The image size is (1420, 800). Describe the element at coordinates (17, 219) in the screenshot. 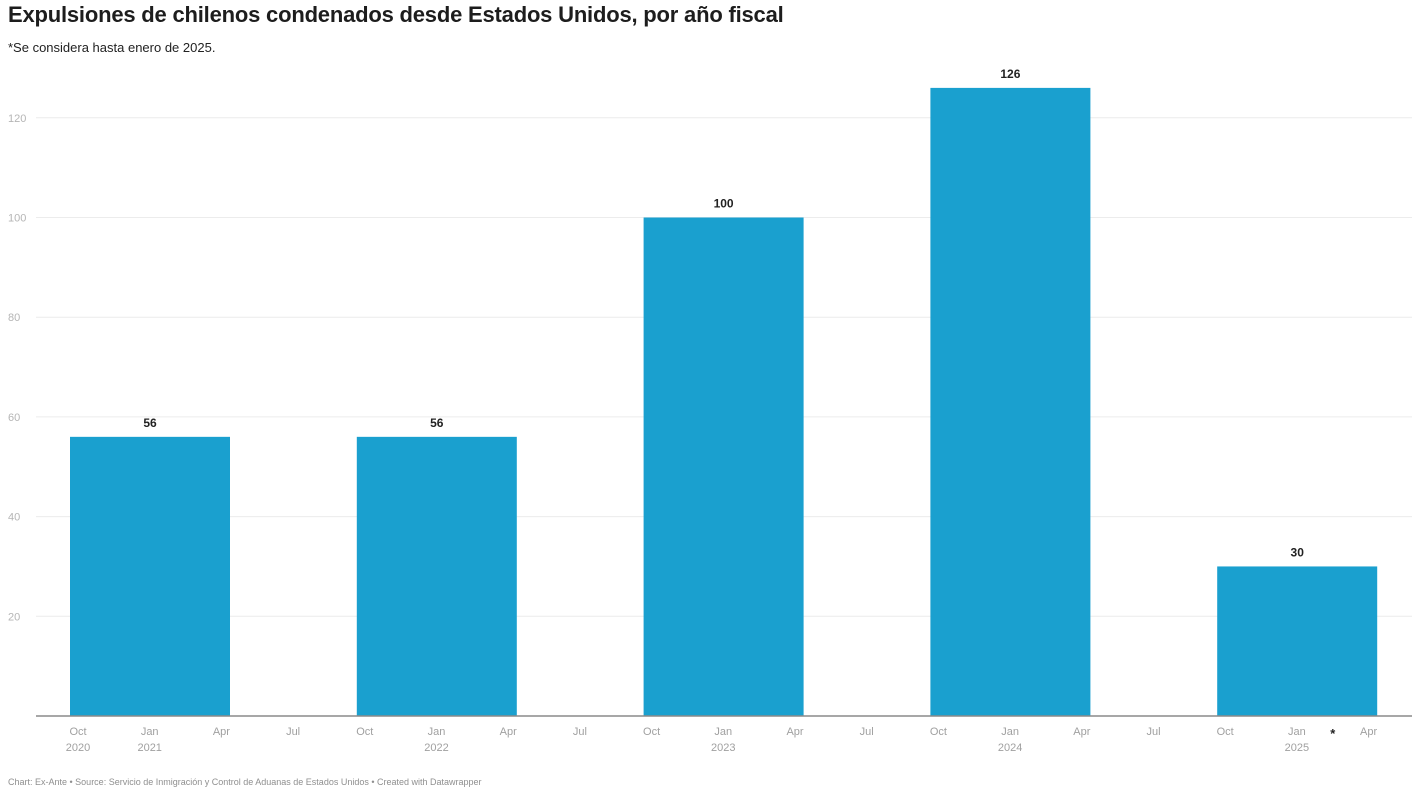

I see `y-tick-label: 100` at that location.